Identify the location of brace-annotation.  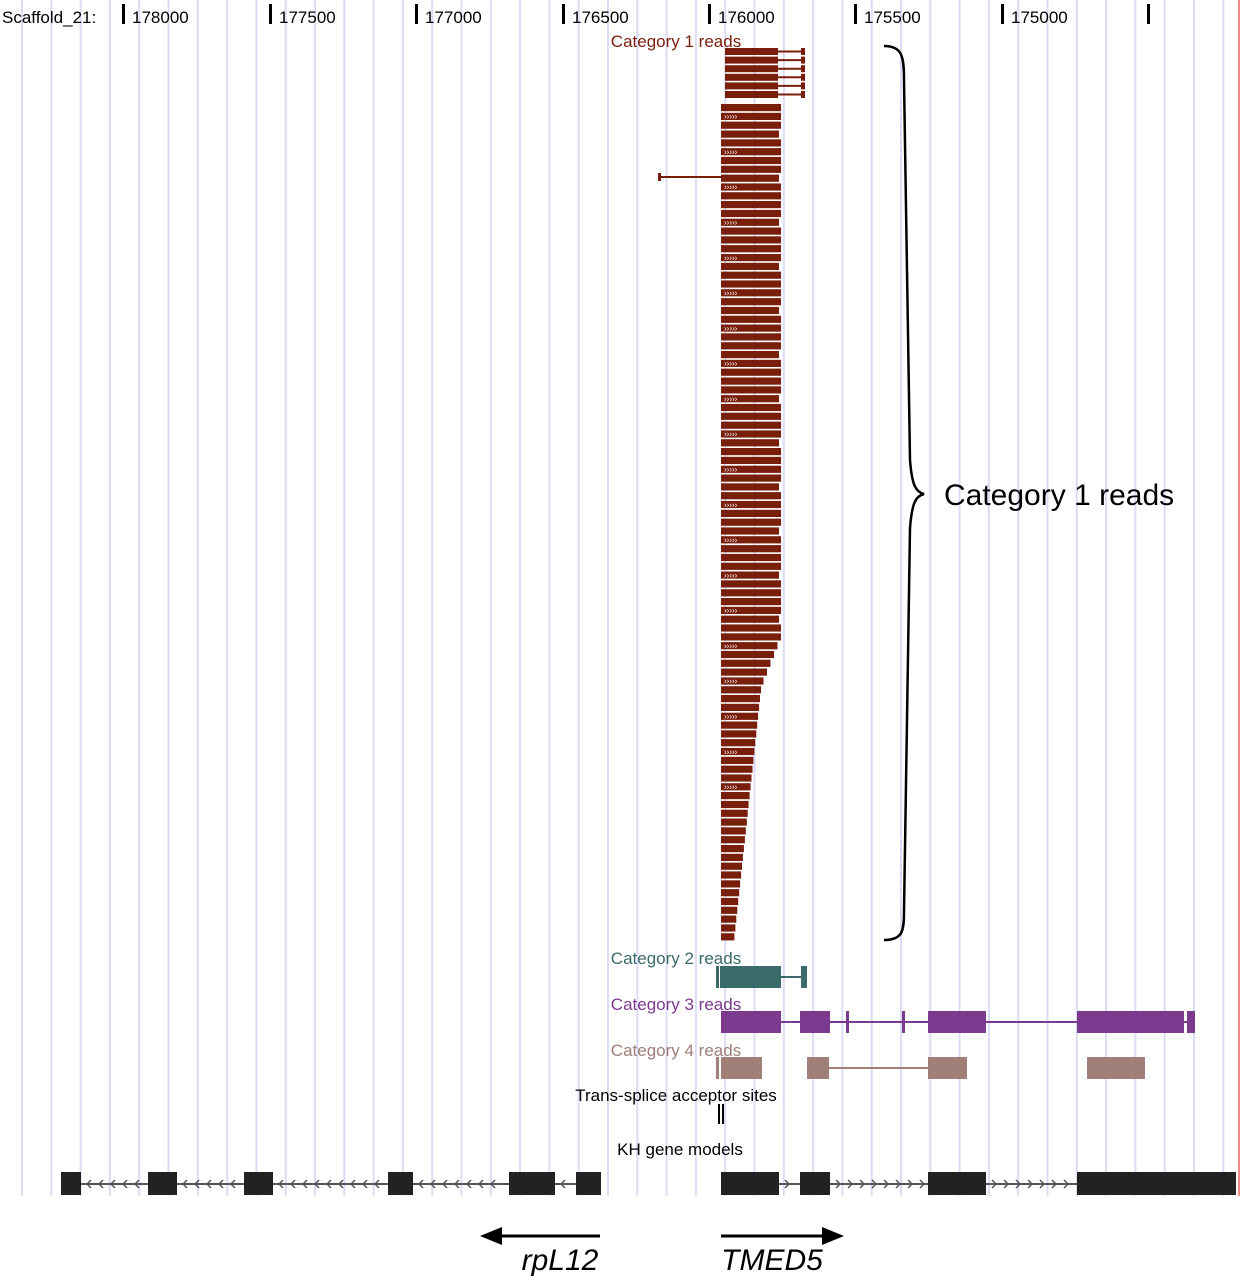
(904, 493).